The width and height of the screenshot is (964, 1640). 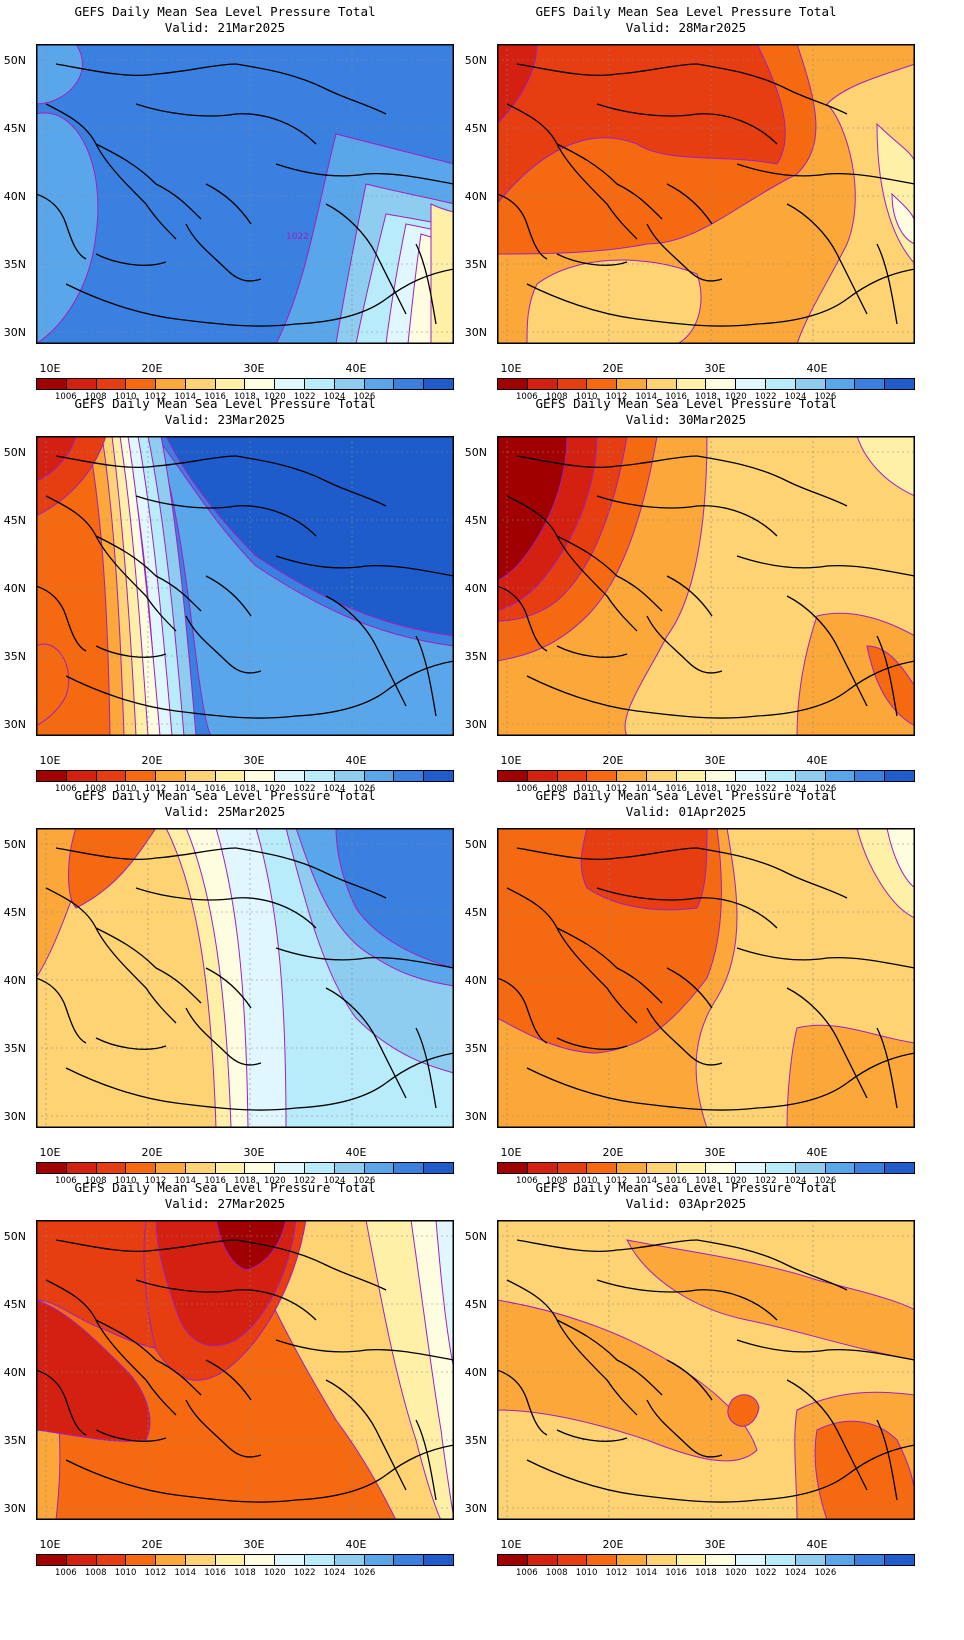 I want to click on colorbar-tick-label: 1014, so click(x=185, y=1573).